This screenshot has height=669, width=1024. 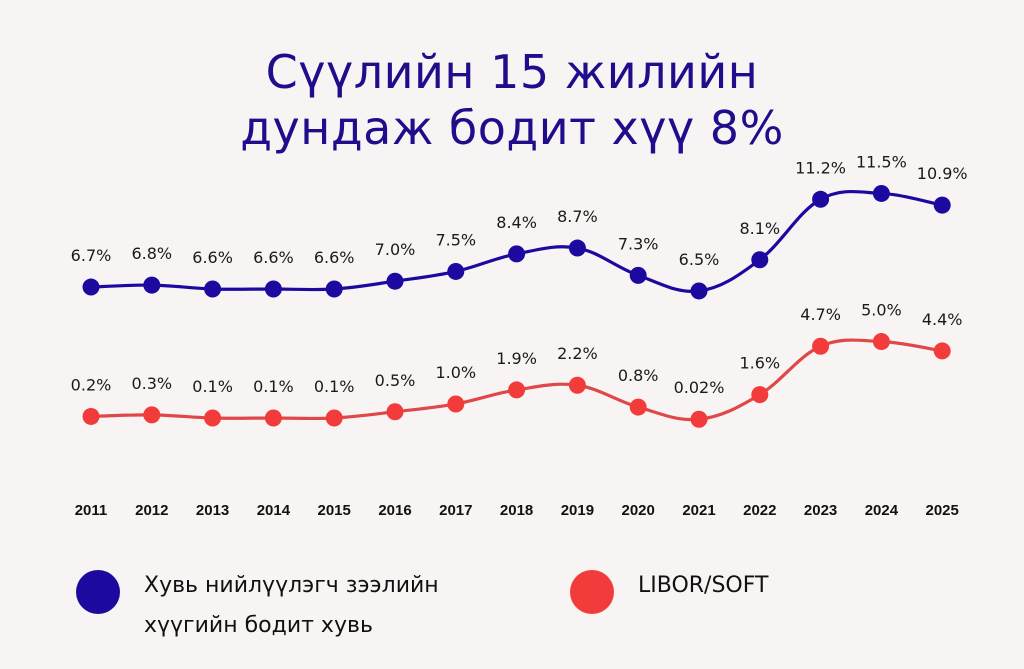 What do you see at coordinates (455, 510) in the screenshot?
I see `x-tick-label-2017: 2017` at bounding box center [455, 510].